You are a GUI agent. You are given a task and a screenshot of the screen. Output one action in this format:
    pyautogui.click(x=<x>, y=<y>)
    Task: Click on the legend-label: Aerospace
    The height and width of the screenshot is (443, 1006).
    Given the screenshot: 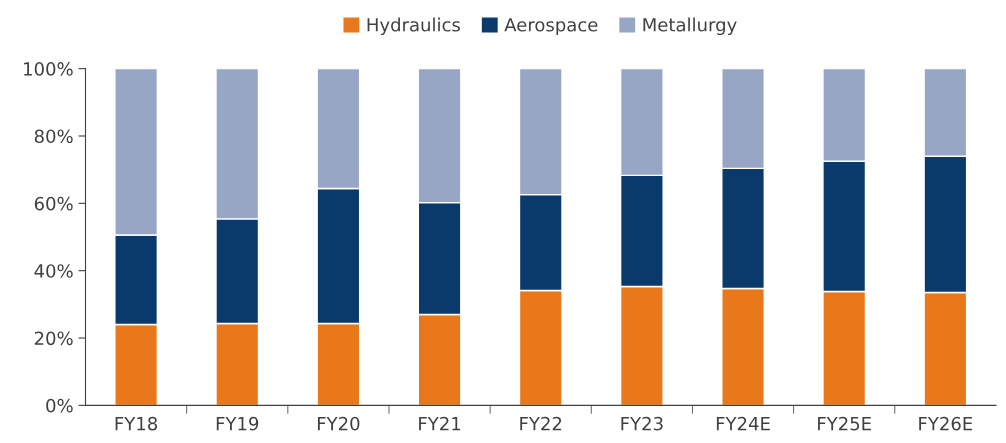 What is the action you would take?
    pyautogui.click(x=551, y=27)
    